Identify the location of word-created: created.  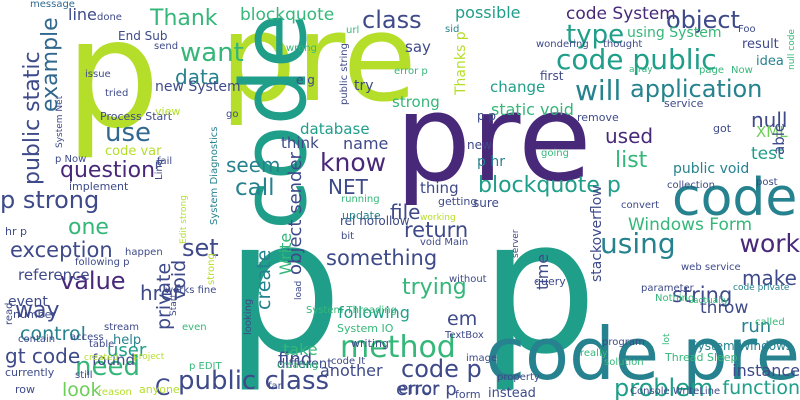
(101, 358).